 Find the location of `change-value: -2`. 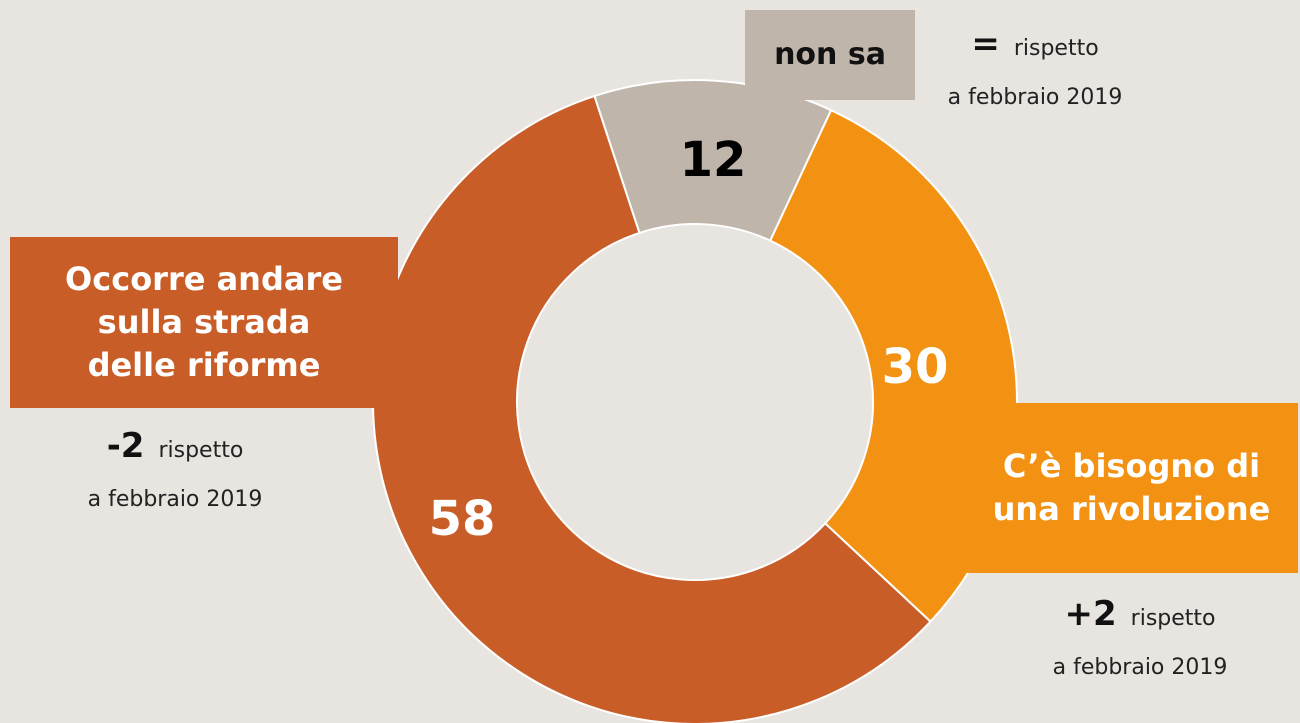

change-value: -2 is located at coordinates (125, 446).